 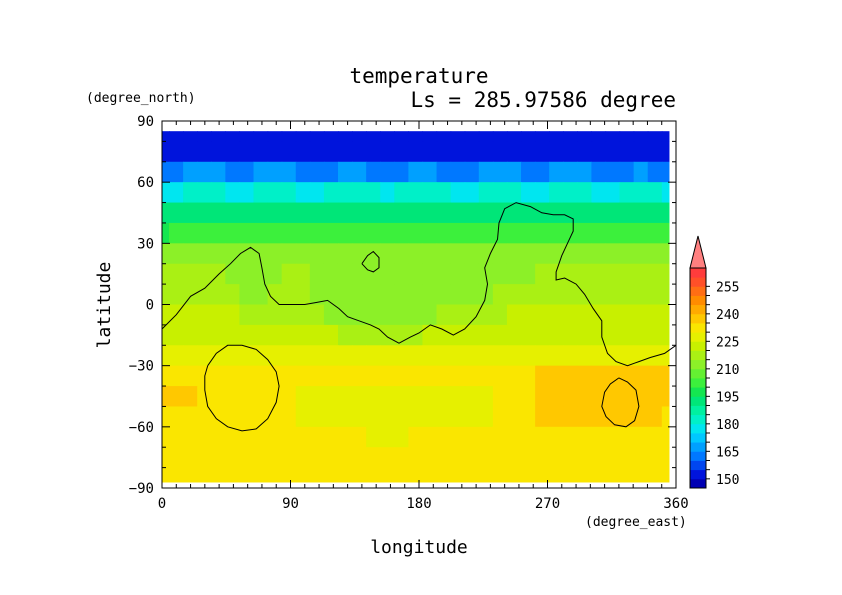 I want to click on y-axis-label: latitude, so click(x=104, y=305).